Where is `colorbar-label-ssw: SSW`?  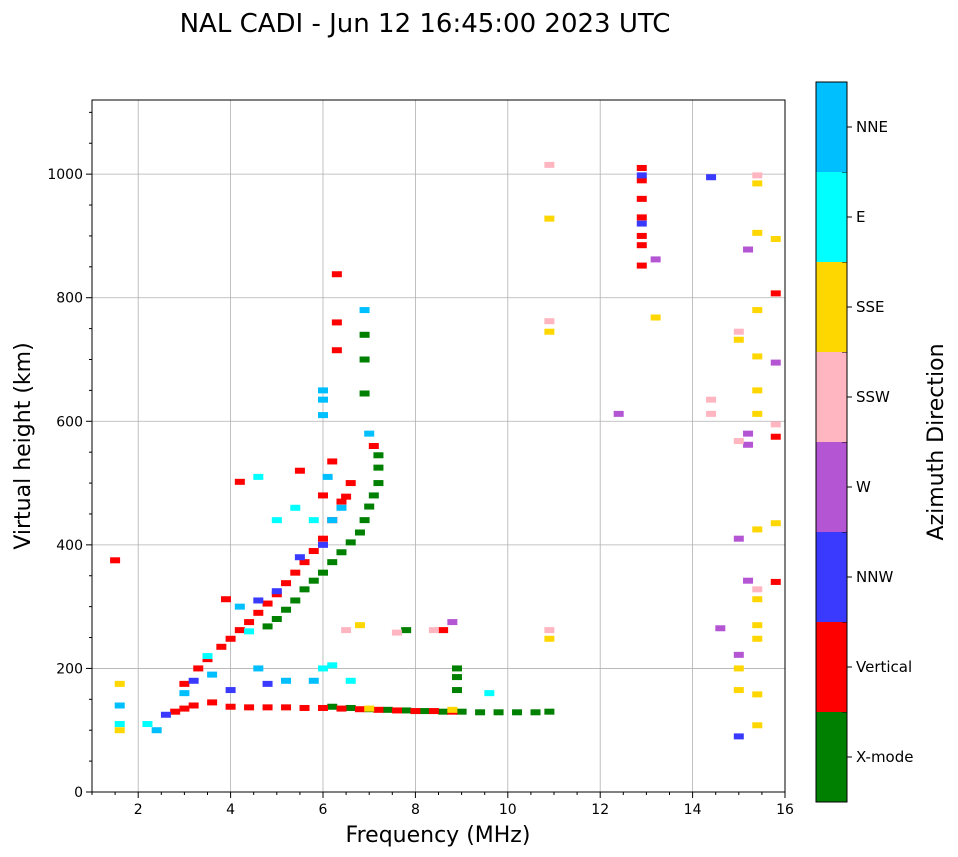 colorbar-label-ssw: SSW is located at coordinates (873, 397).